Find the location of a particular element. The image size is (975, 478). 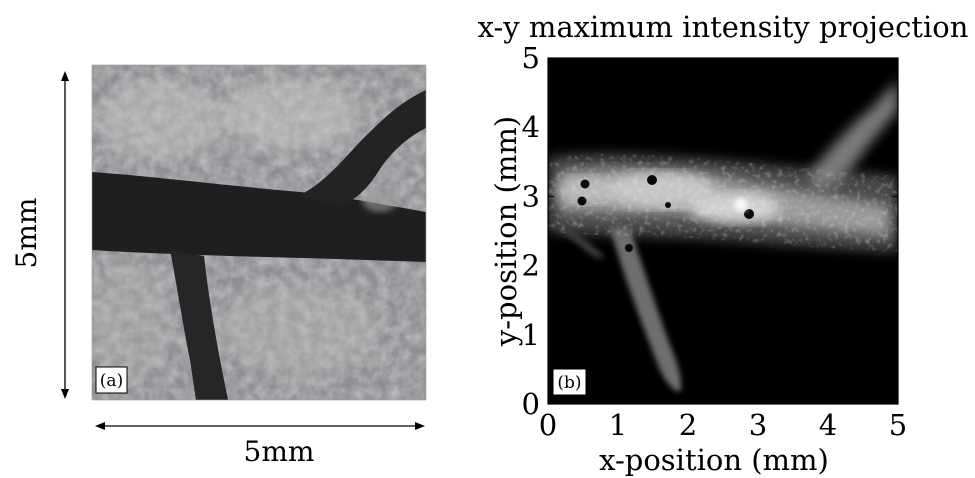

panel-a-tag-box is located at coordinates (111, 380).